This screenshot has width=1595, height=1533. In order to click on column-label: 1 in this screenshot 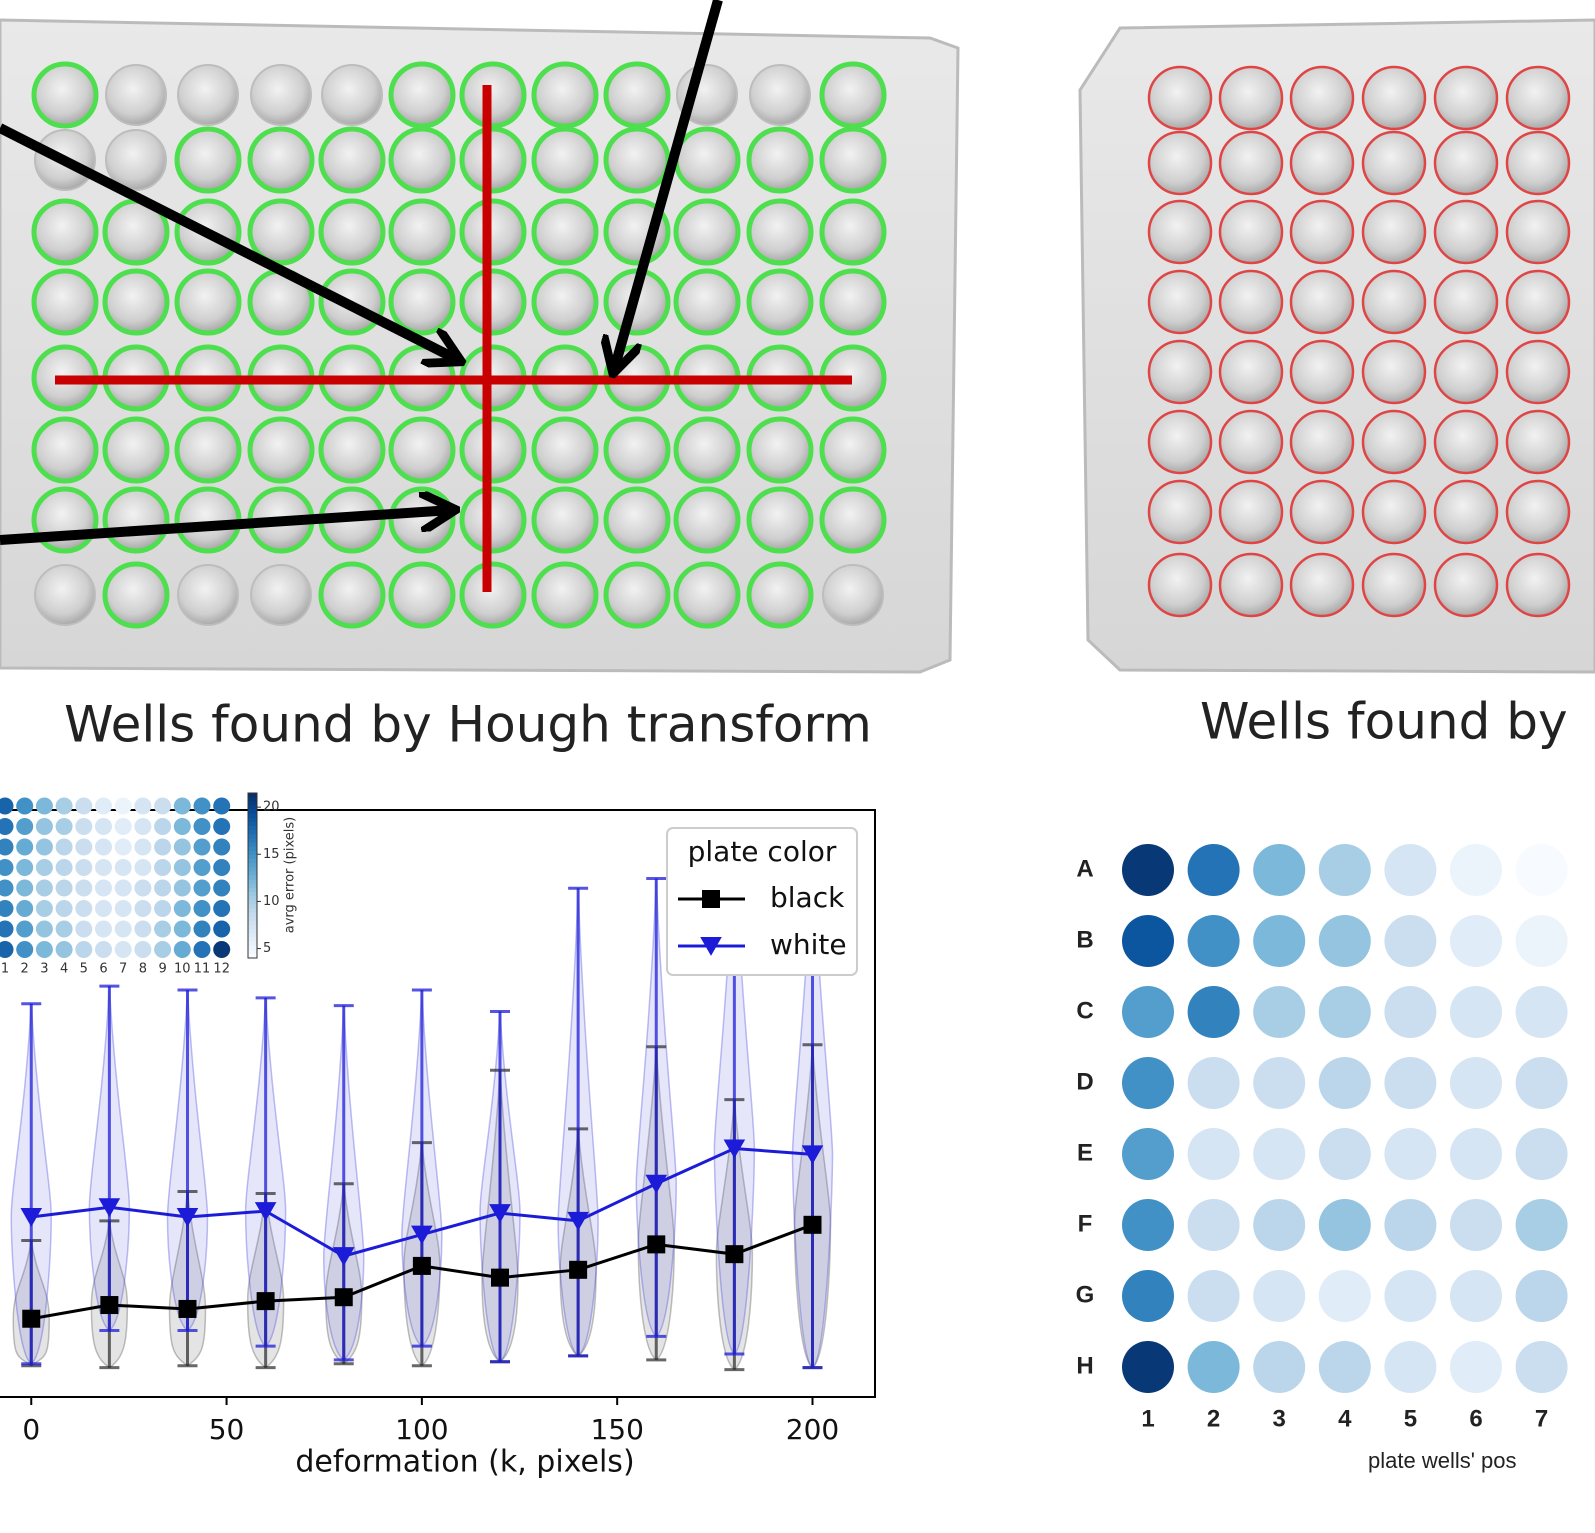, I will do `click(1147, 1418)`.